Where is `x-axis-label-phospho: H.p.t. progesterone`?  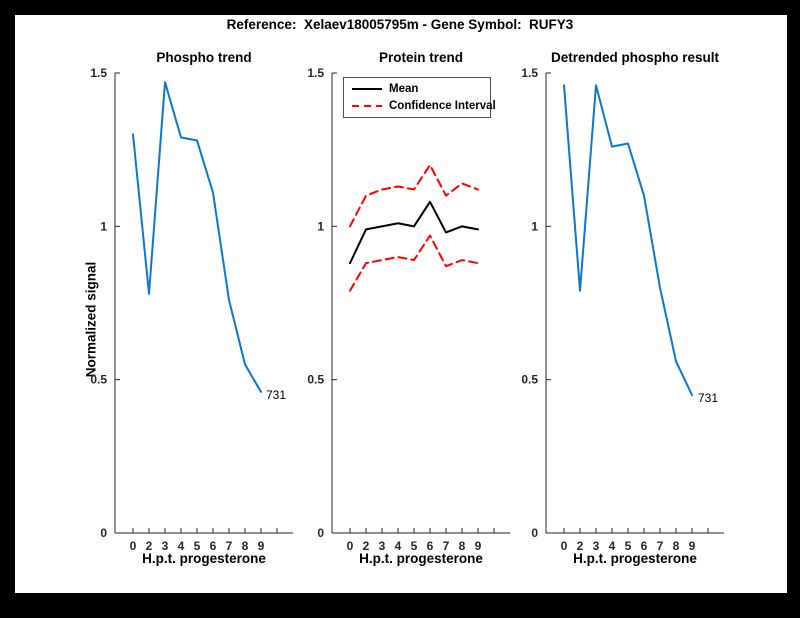
x-axis-label-phospho: H.p.t. progesterone is located at coordinates (204, 558).